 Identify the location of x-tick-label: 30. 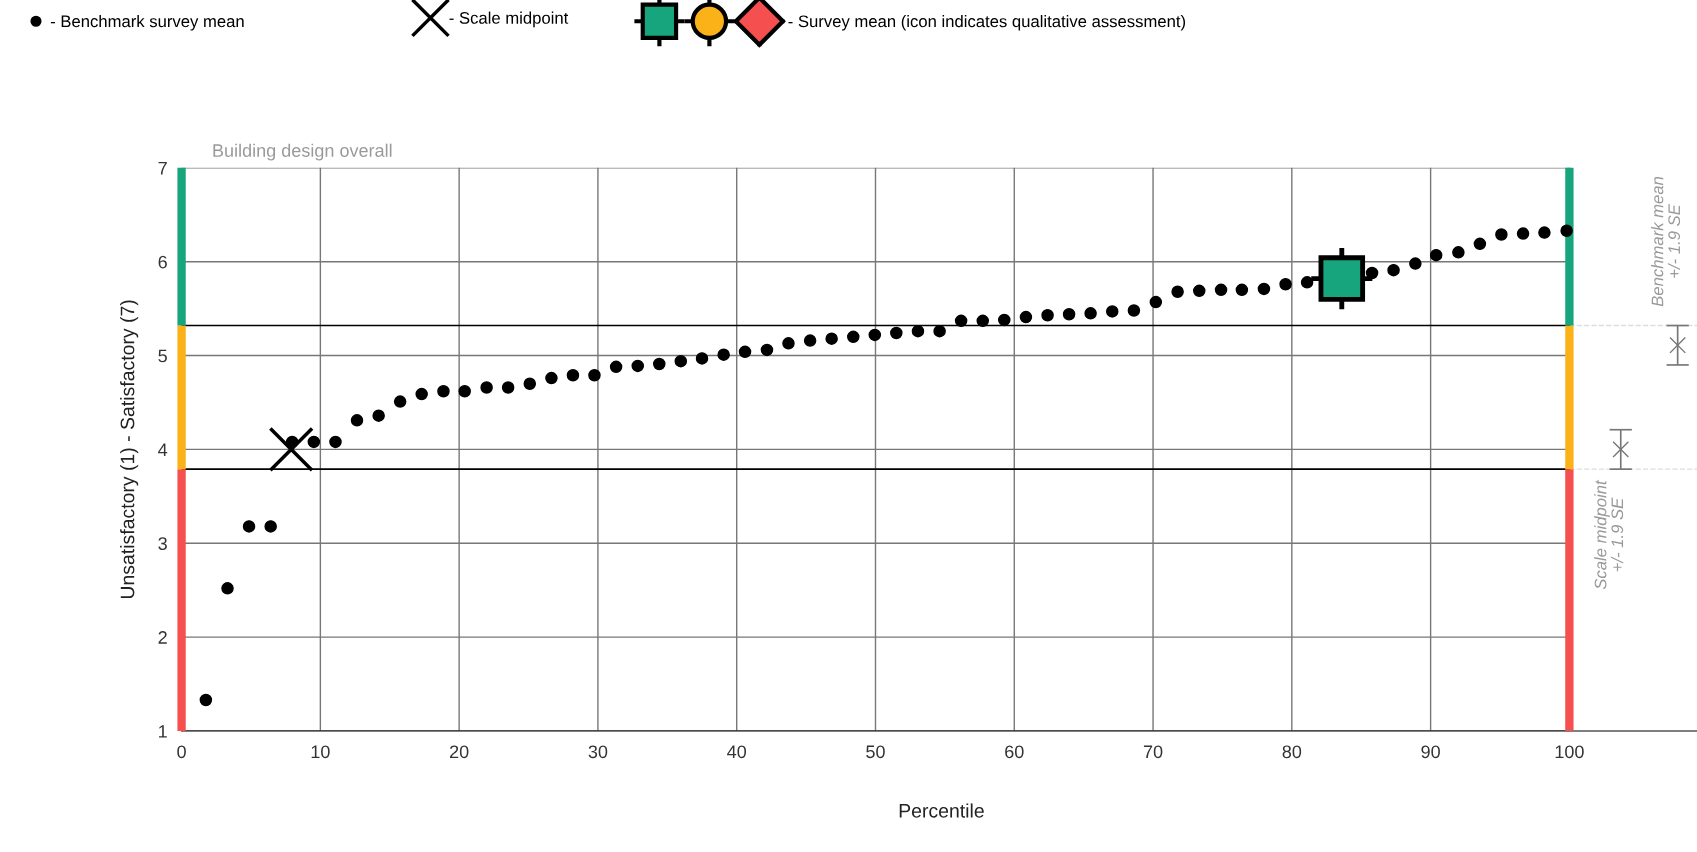
(598, 752).